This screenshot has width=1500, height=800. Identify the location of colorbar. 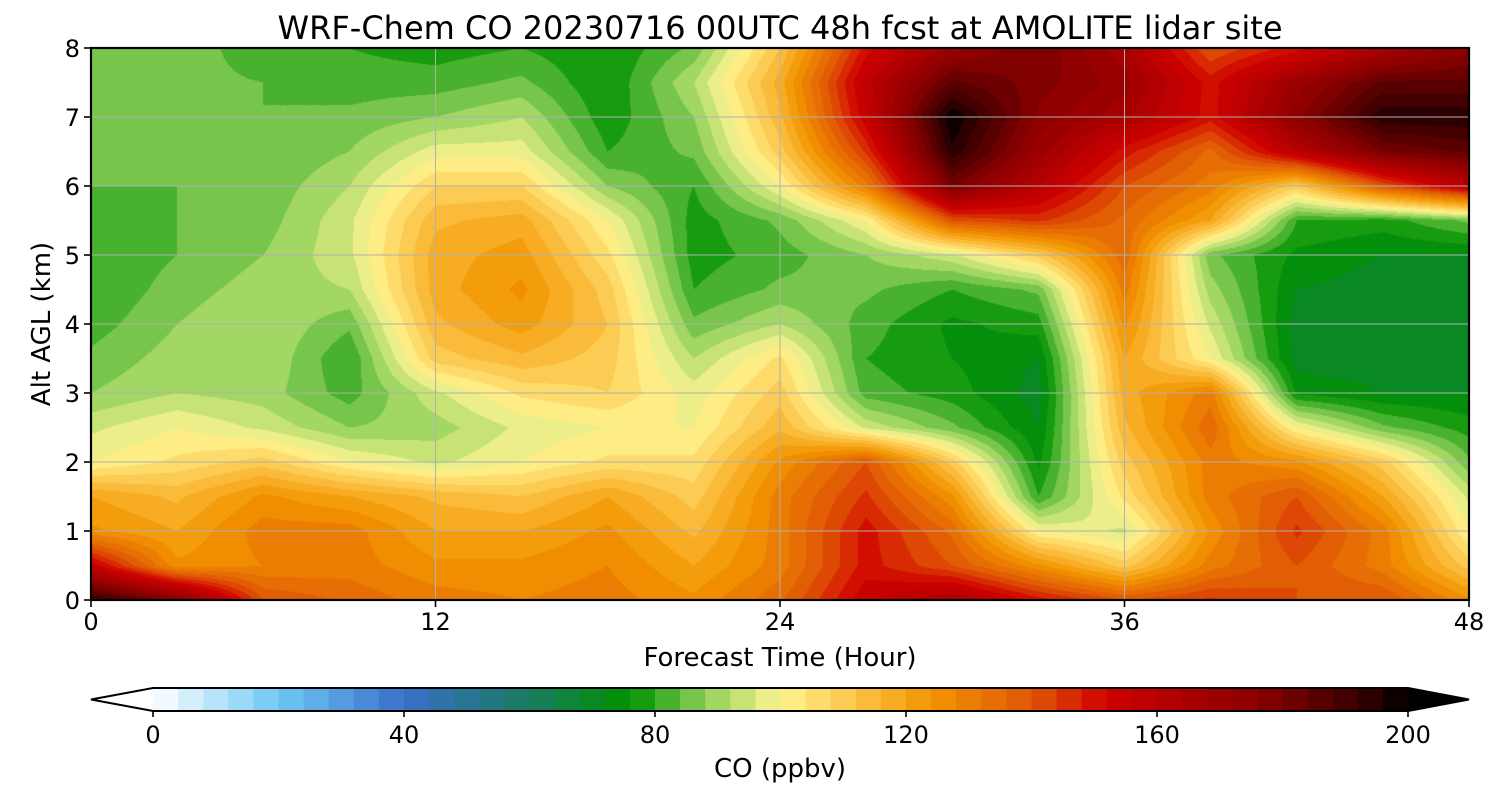
(780, 699).